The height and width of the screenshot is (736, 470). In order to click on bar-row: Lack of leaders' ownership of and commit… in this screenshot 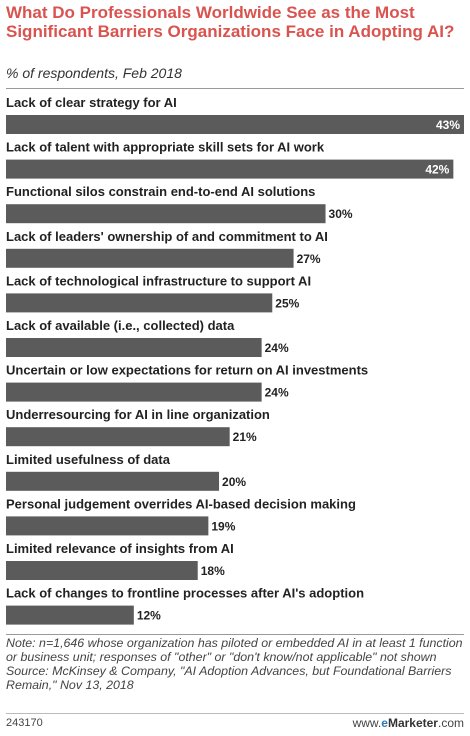, I will do `click(167, 248)`.